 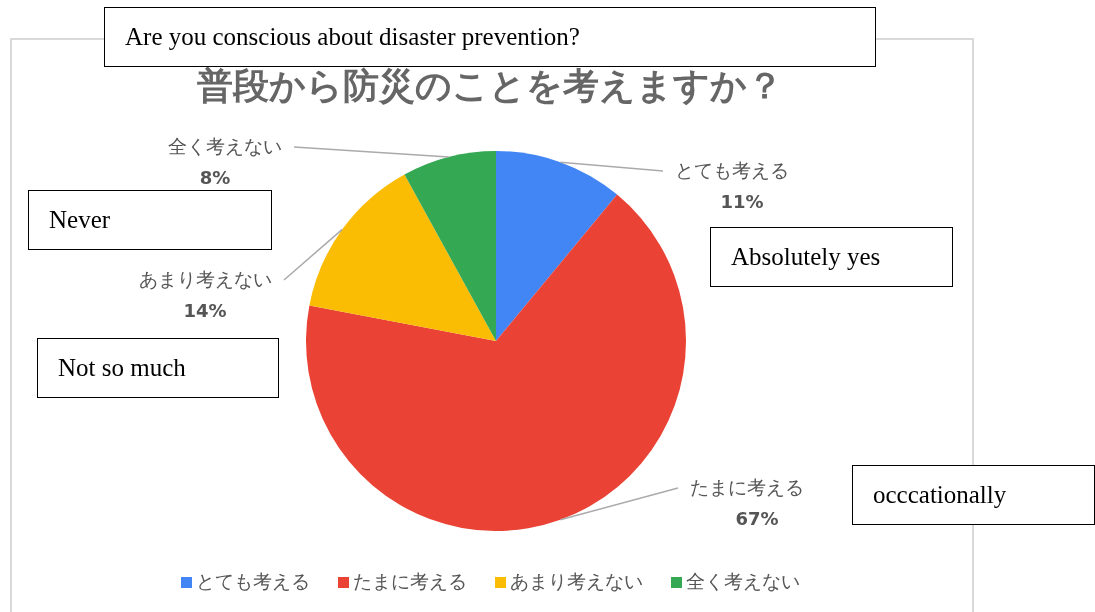 What do you see at coordinates (352, 36) in the screenshot?
I see `text: Are you conscious about disaster prevention?` at bounding box center [352, 36].